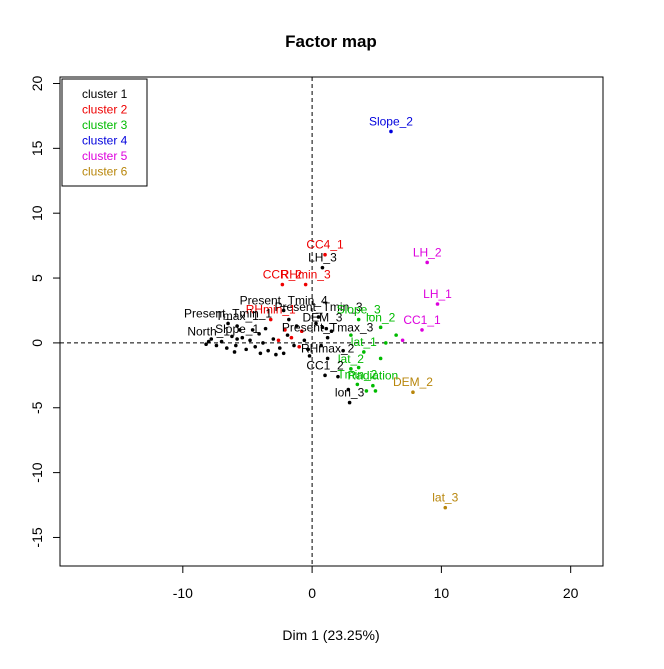 This screenshot has width=664, height=669. What do you see at coordinates (37, 213) in the screenshot?
I see `y-tick-label: 10` at bounding box center [37, 213].